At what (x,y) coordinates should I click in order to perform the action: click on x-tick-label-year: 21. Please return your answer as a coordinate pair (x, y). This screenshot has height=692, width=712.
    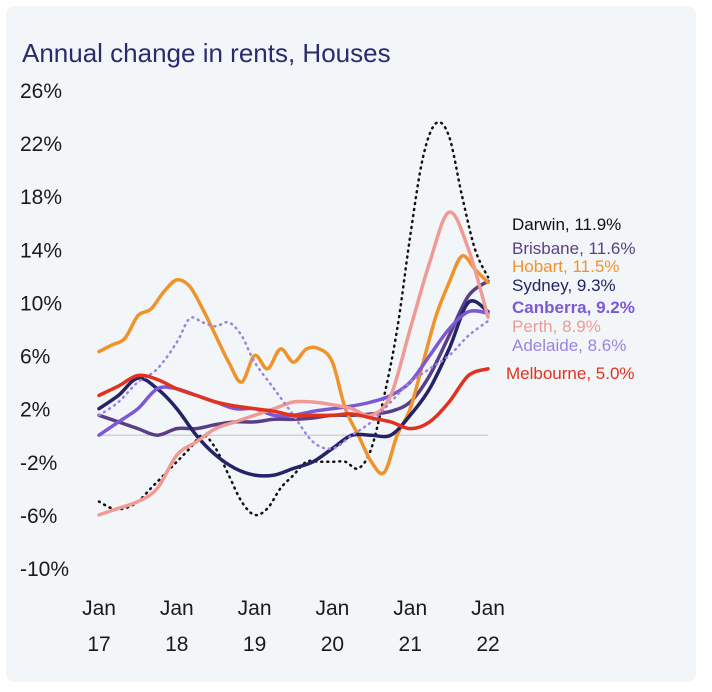
    Looking at the image, I should click on (410, 644).